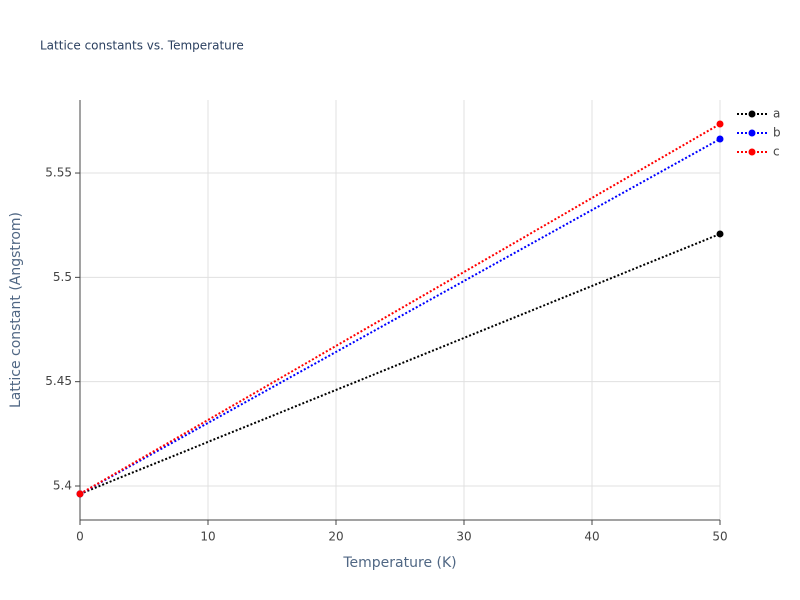  What do you see at coordinates (776, 114) in the screenshot?
I see `legend-label: a` at bounding box center [776, 114].